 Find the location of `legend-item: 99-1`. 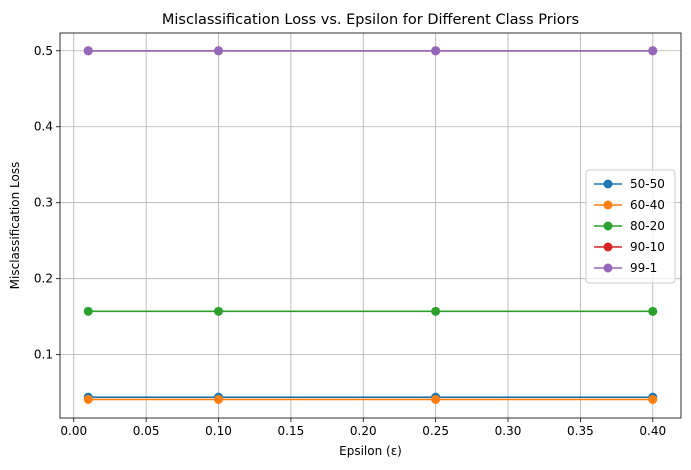

legend-item: 99-1 is located at coordinates (625, 268).